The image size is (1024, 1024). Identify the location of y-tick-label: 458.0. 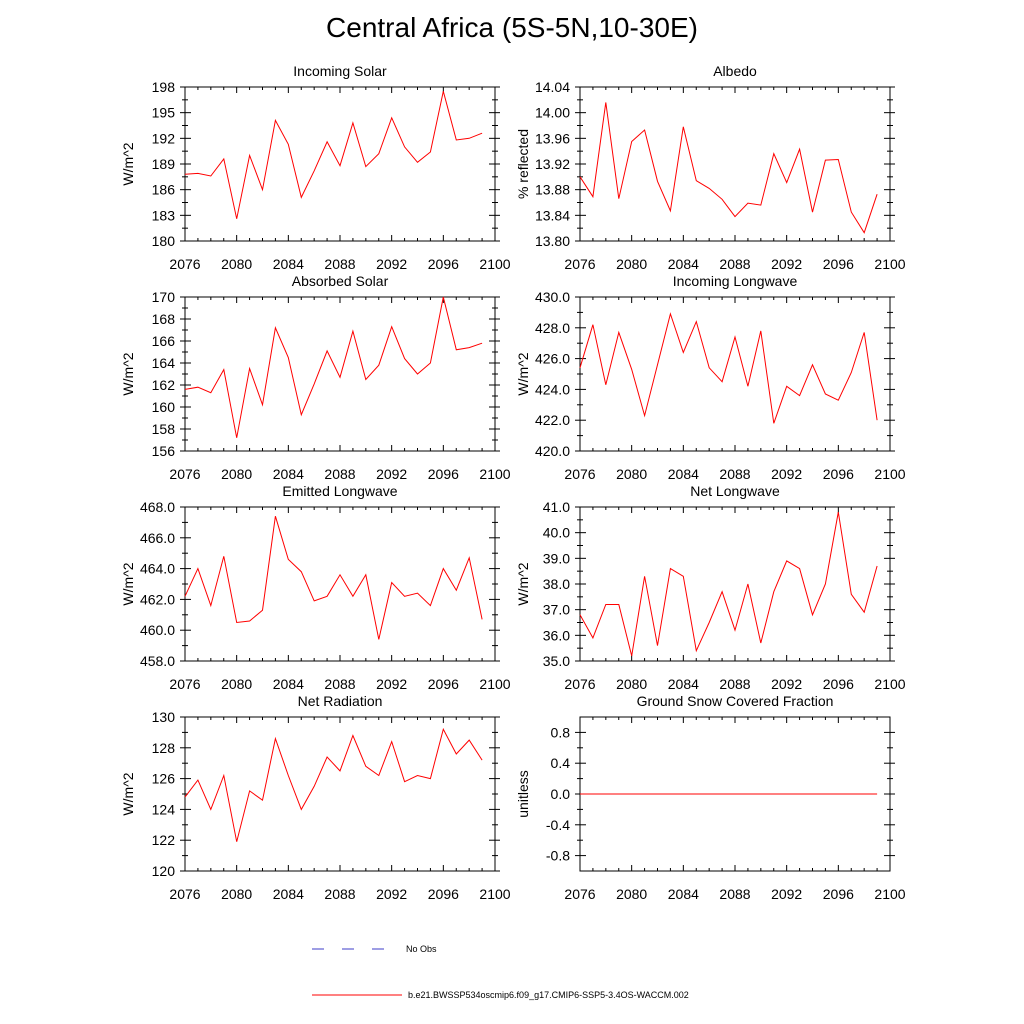
(157, 661).